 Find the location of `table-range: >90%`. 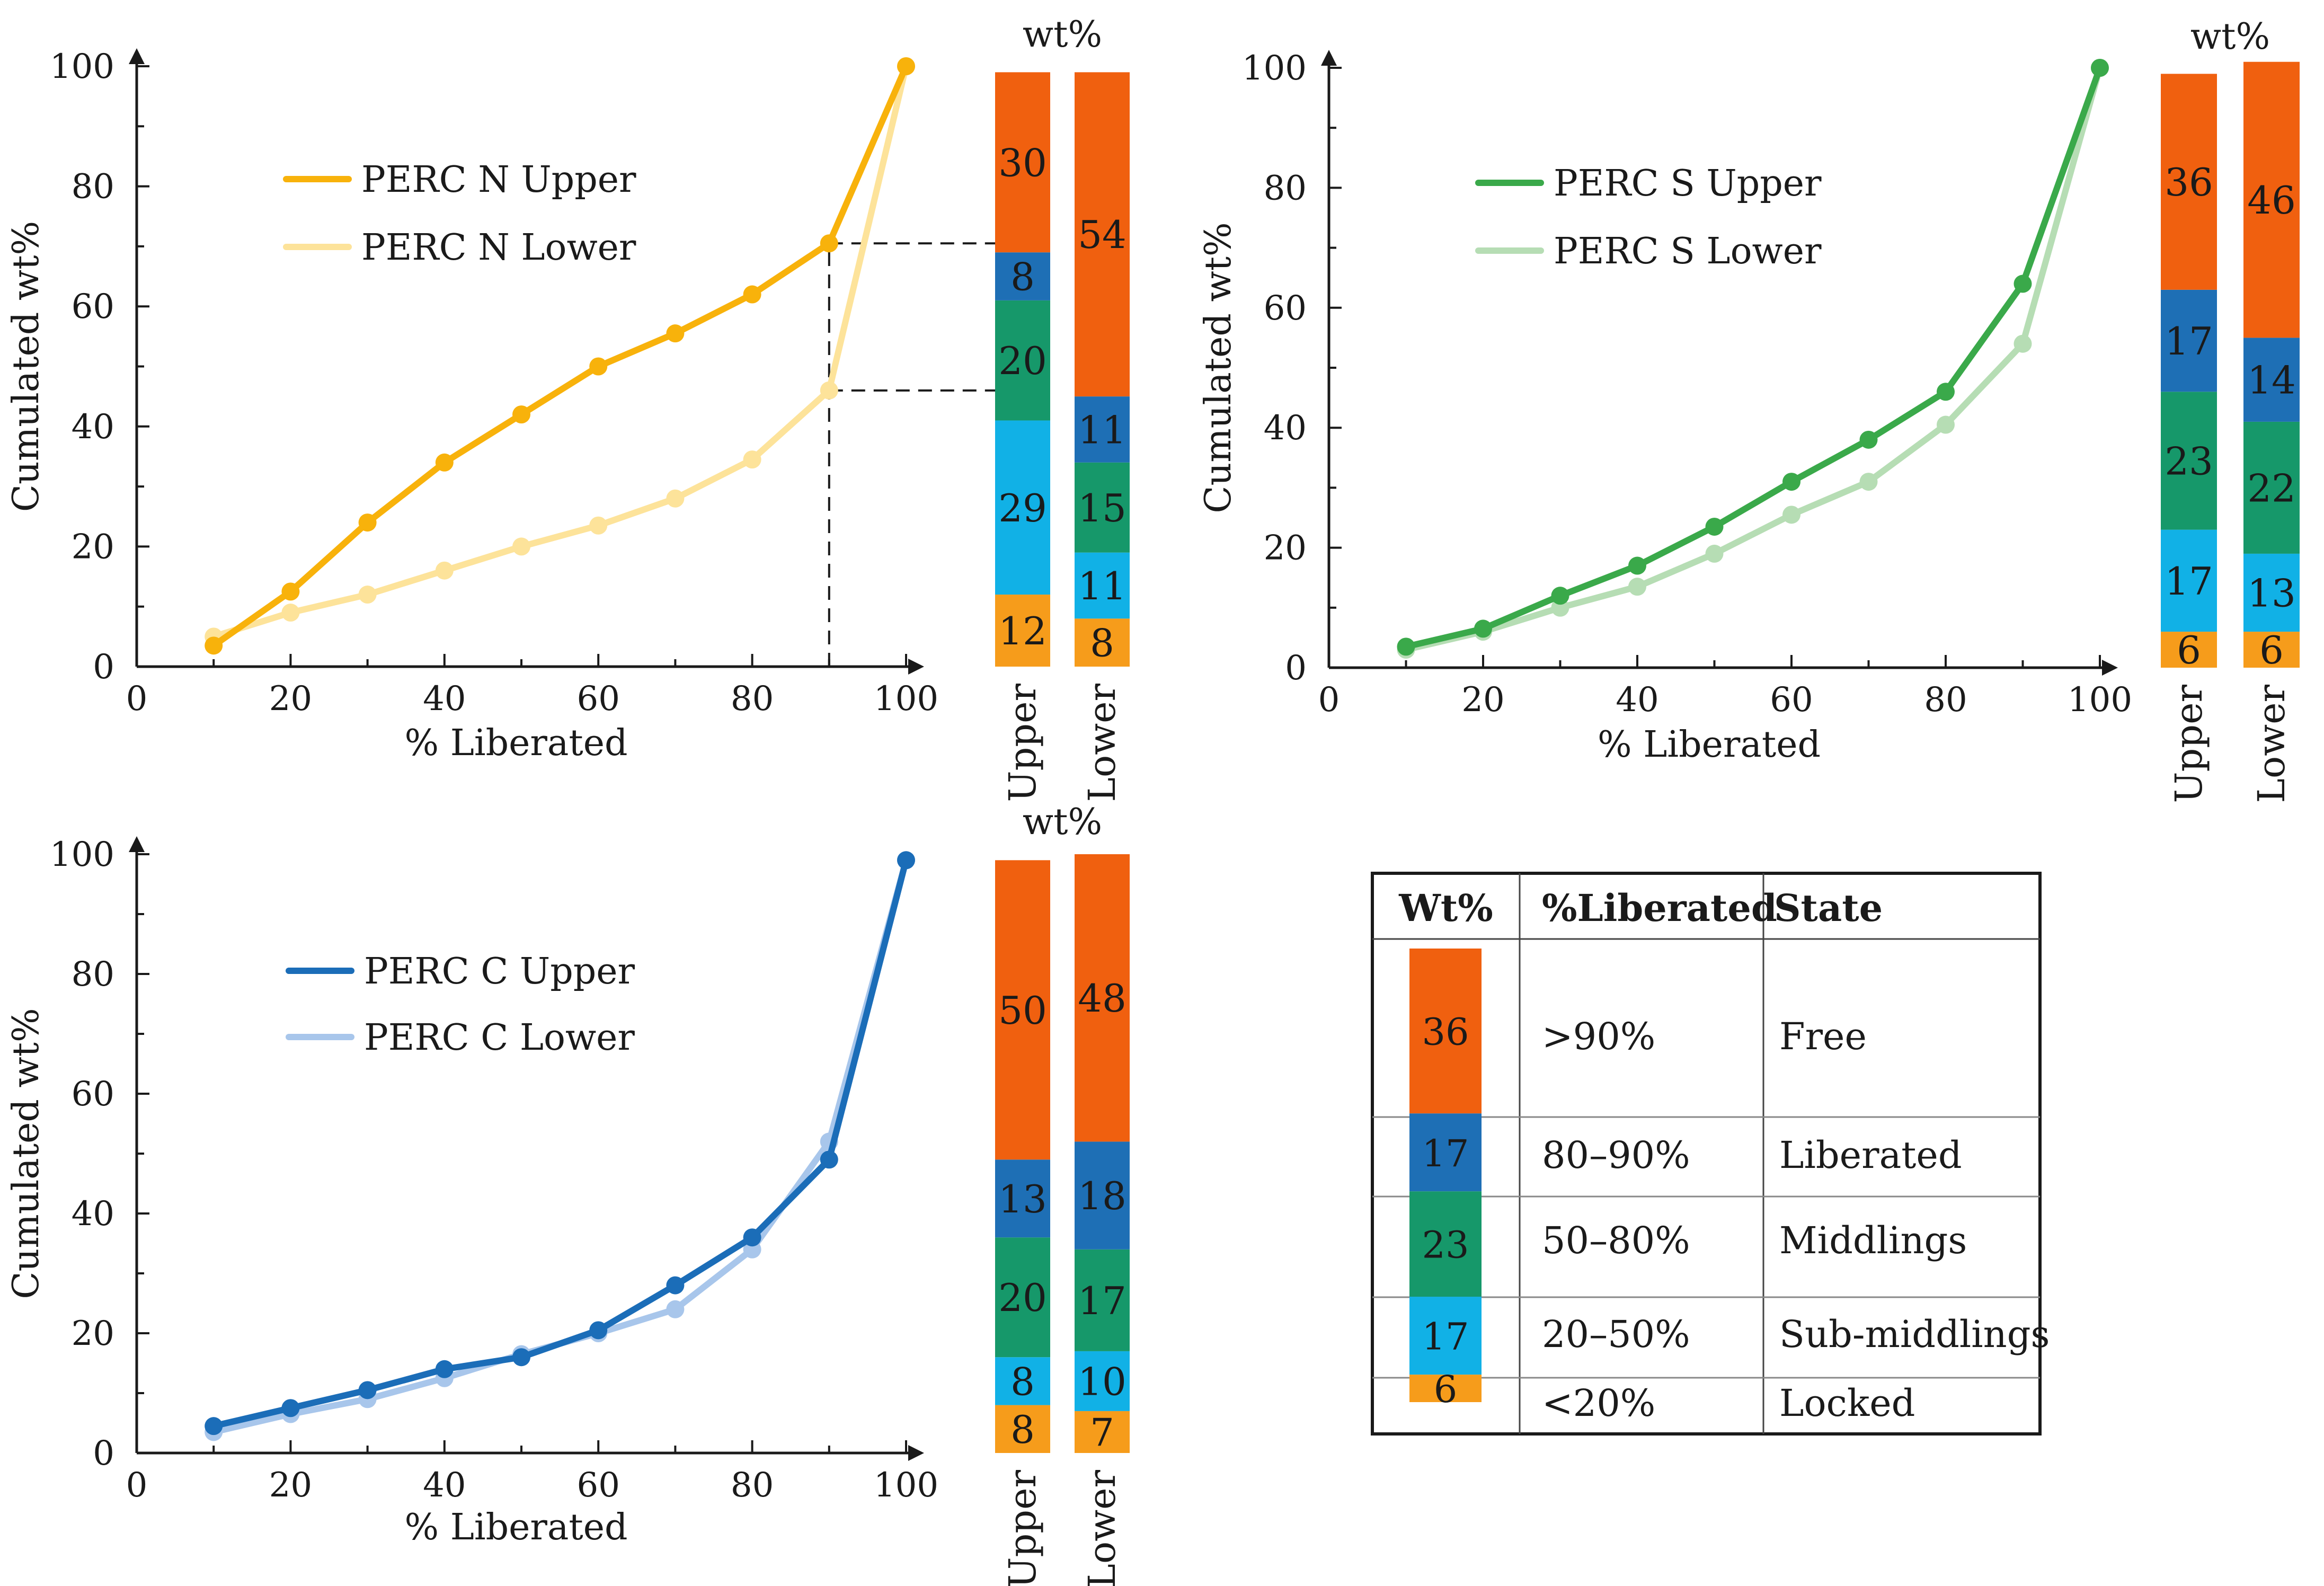

table-range: >90% is located at coordinates (1598, 1036).